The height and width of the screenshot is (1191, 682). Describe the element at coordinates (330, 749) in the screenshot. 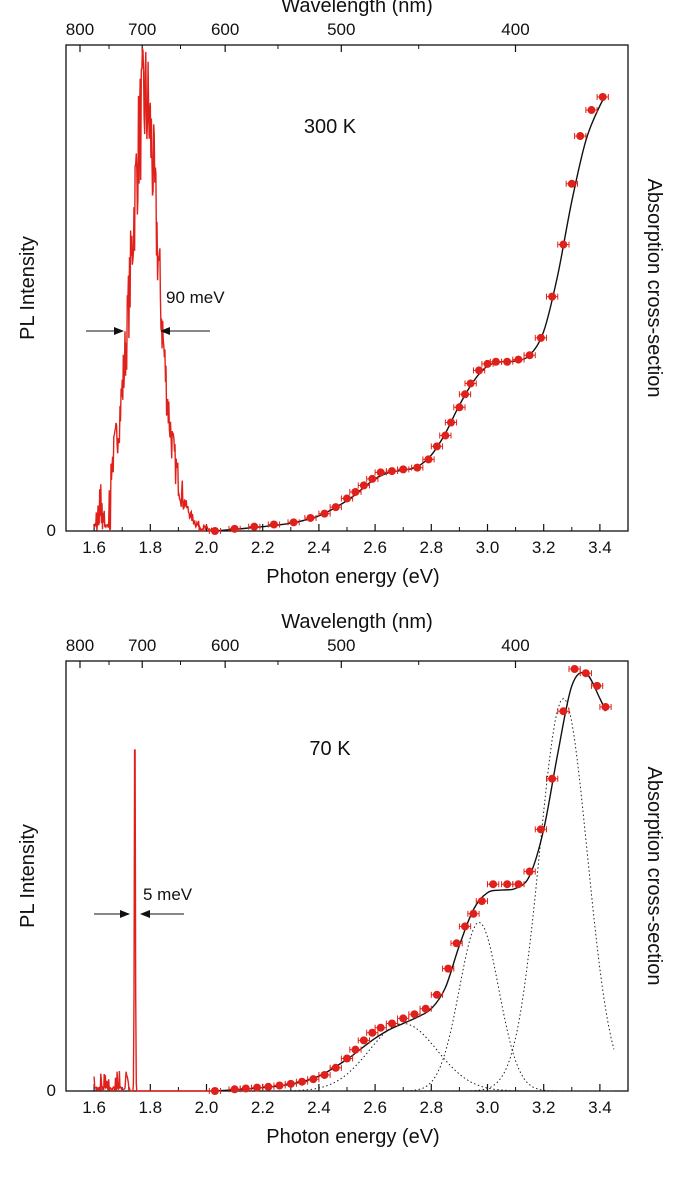

I see `temperature-label: 70 K` at that location.